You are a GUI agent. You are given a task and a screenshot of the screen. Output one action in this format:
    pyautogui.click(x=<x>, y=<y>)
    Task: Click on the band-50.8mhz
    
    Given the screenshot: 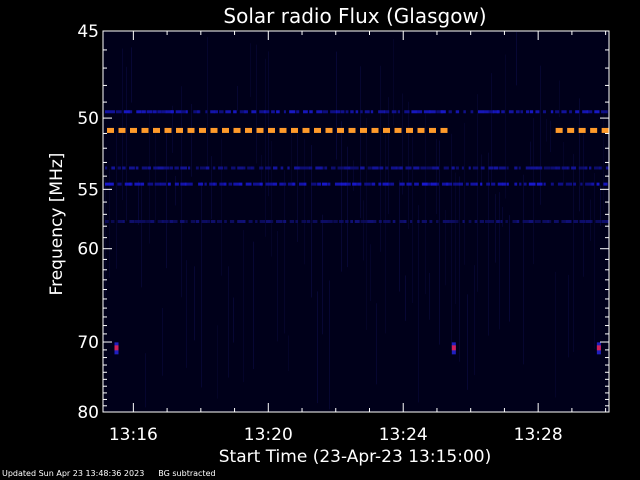 What is the action you would take?
    pyautogui.click(x=582, y=130)
    